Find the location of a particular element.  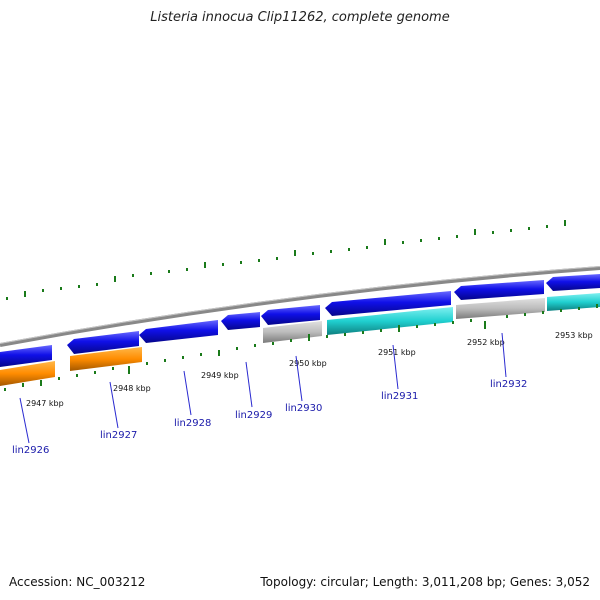

gene-label: lin2930 is located at coordinates (303, 408).